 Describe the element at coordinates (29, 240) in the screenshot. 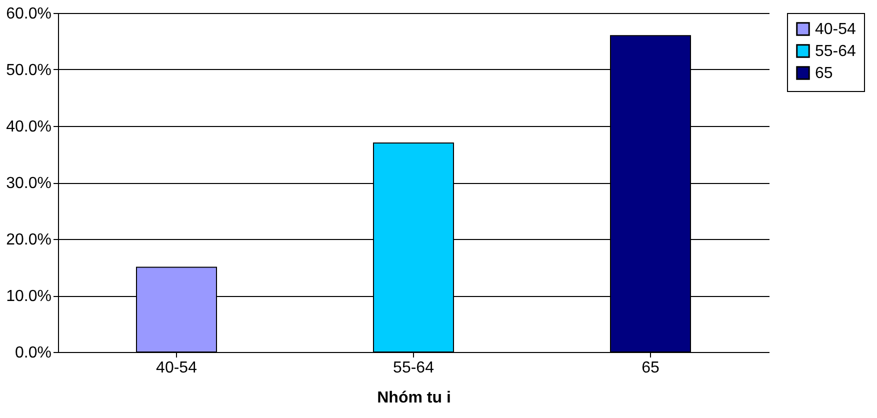

I see `y-tick-label: 20.0%` at that location.